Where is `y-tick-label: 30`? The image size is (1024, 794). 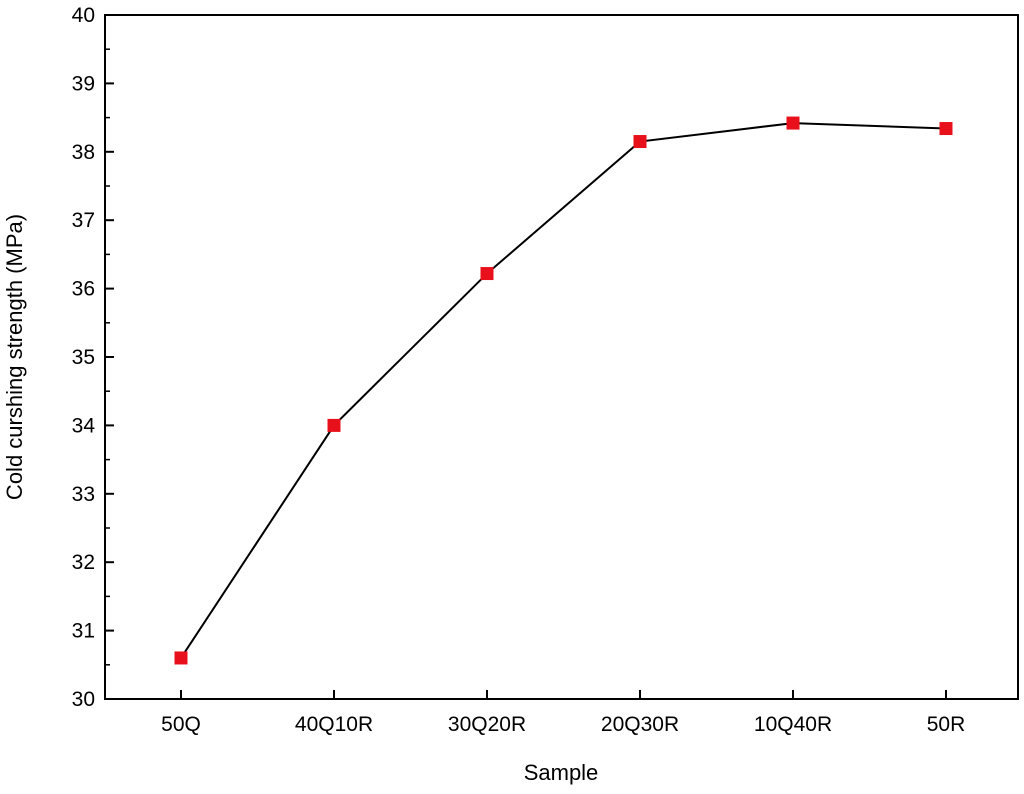 y-tick-label: 30 is located at coordinates (83, 699).